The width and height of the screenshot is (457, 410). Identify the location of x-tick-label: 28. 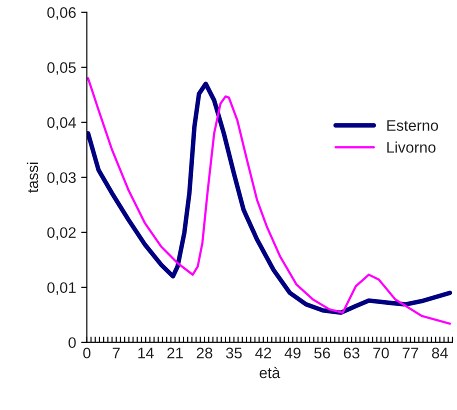
(204, 353).